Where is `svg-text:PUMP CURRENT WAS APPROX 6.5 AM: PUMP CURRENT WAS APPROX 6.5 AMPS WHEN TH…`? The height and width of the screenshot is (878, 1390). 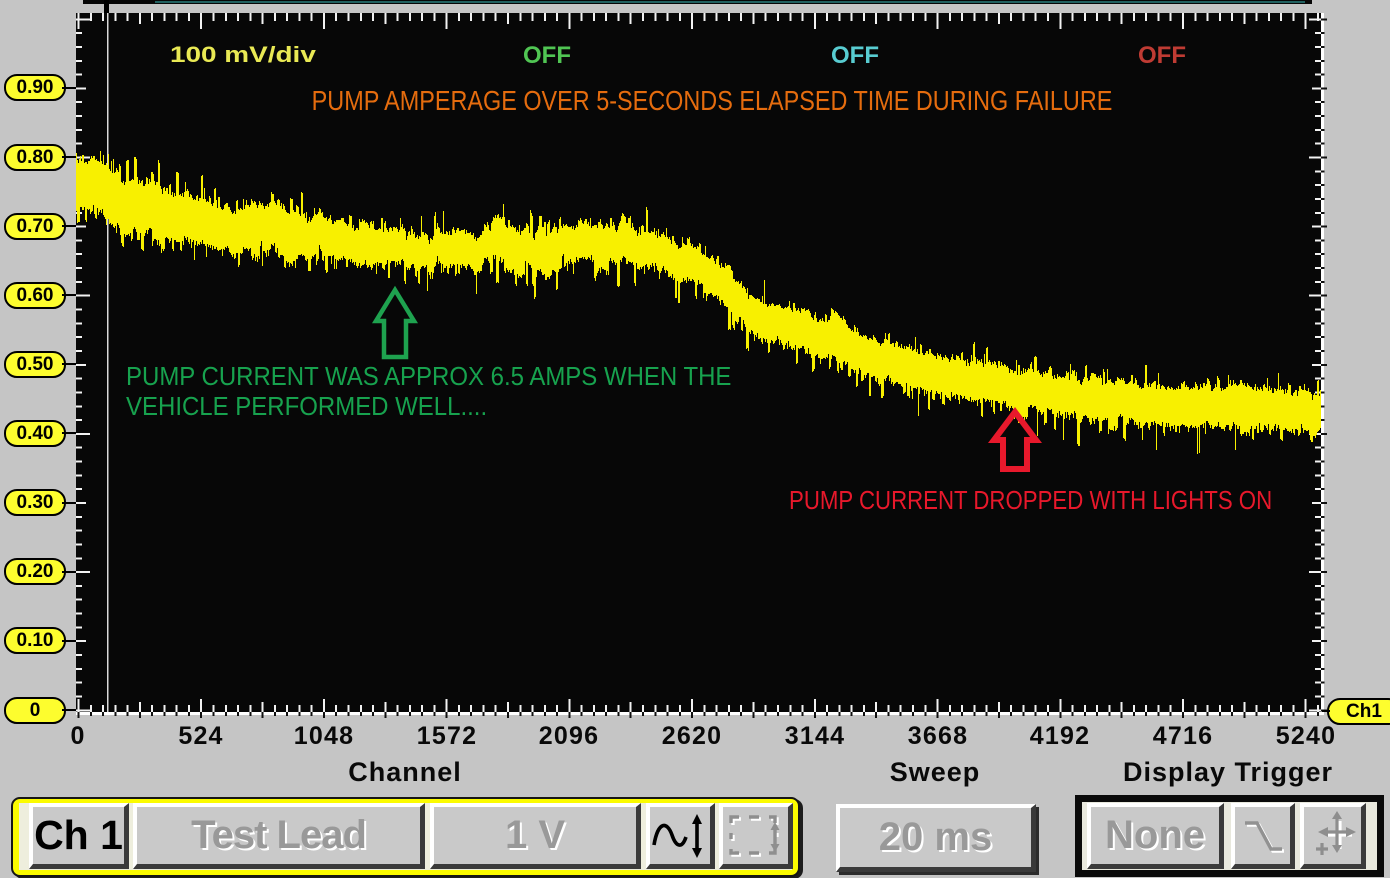 svg-text:PUMP CURRENT WAS APPROX 6.5 AM: PUMP CURRENT WAS APPROX 6.5 AMPS WHEN TH… is located at coordinates (428, 376).